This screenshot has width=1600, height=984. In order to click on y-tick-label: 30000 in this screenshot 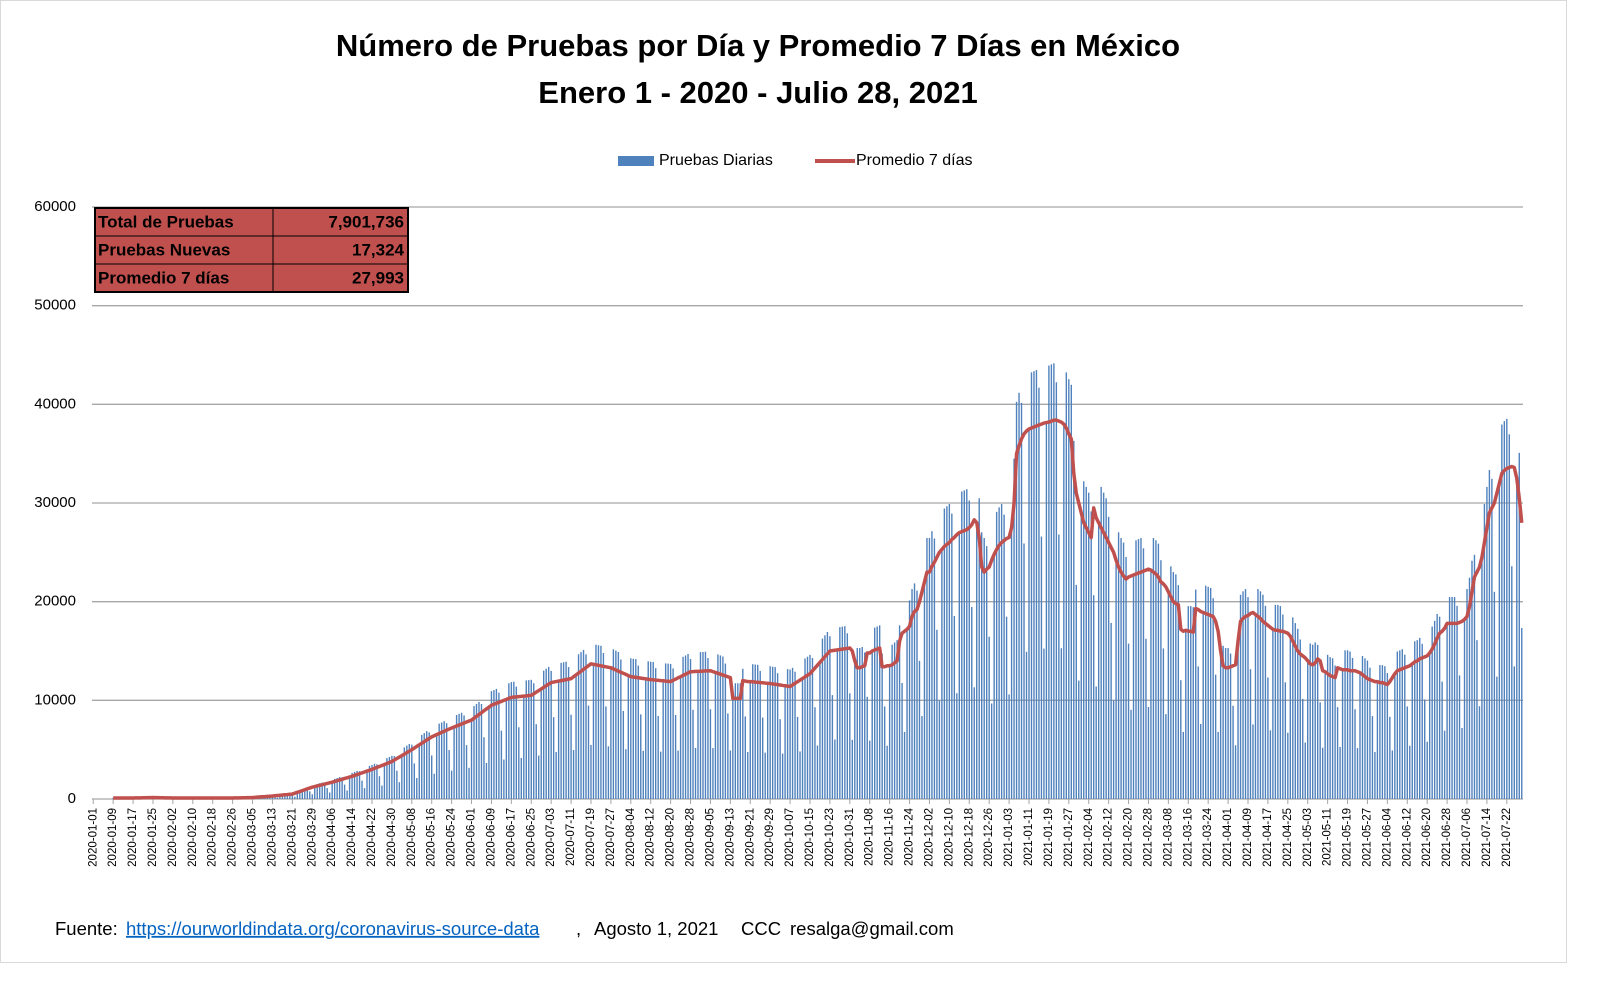, I will do `click(55, 502)`.